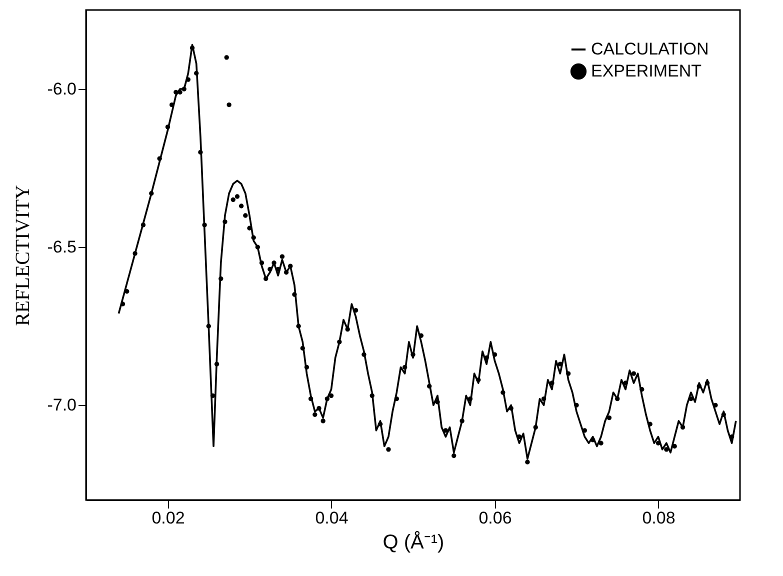 Image resolution: width=783 pixels, height=576 pixels. I want to click on y-tick-label: -7.0, so click(61, 405).